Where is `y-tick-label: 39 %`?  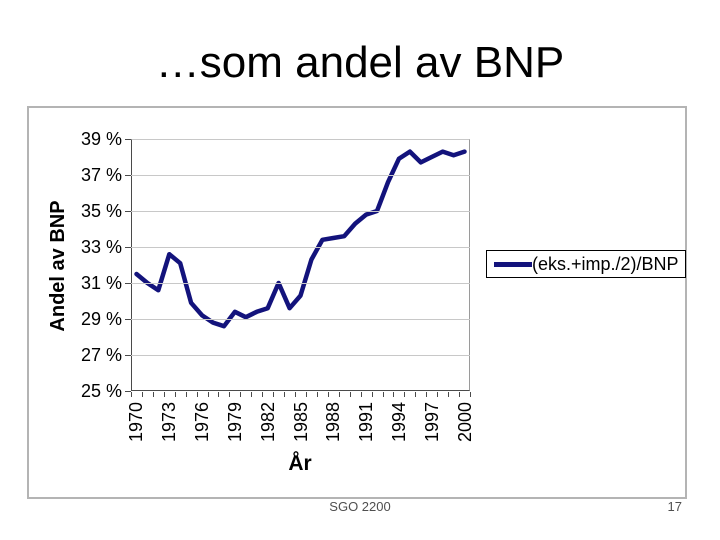 y-tick-label: 39 % is located at coordinates (101, 139).